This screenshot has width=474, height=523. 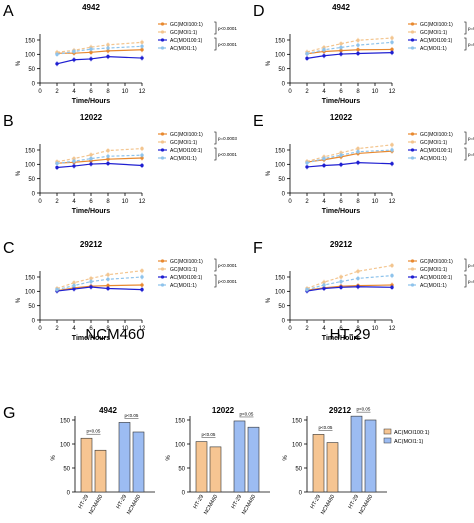 What do you see at coordinates (74, 329) in the screenshot?
I see `panel-c-x-tick-label: 4` at bounding box center [74, 329].